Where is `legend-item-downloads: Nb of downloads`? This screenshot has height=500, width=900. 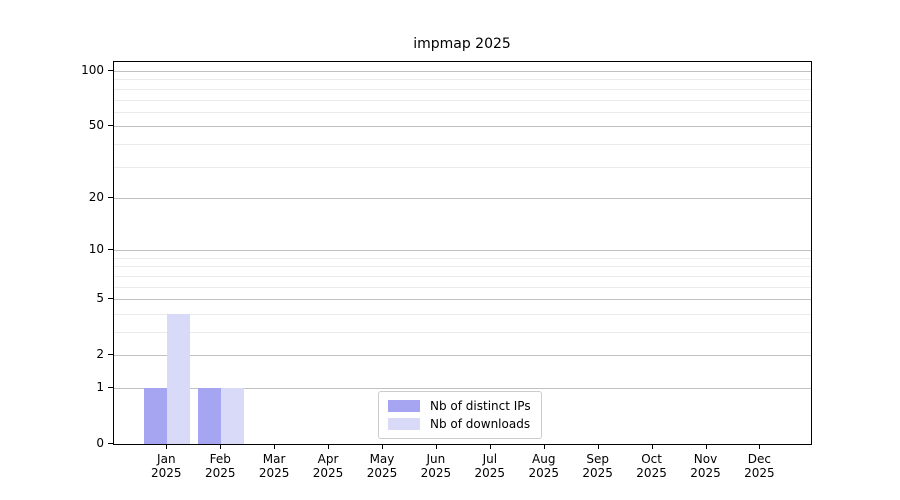
legend-item-downloads: Nb of downloads is located at coordinates (462, 424).